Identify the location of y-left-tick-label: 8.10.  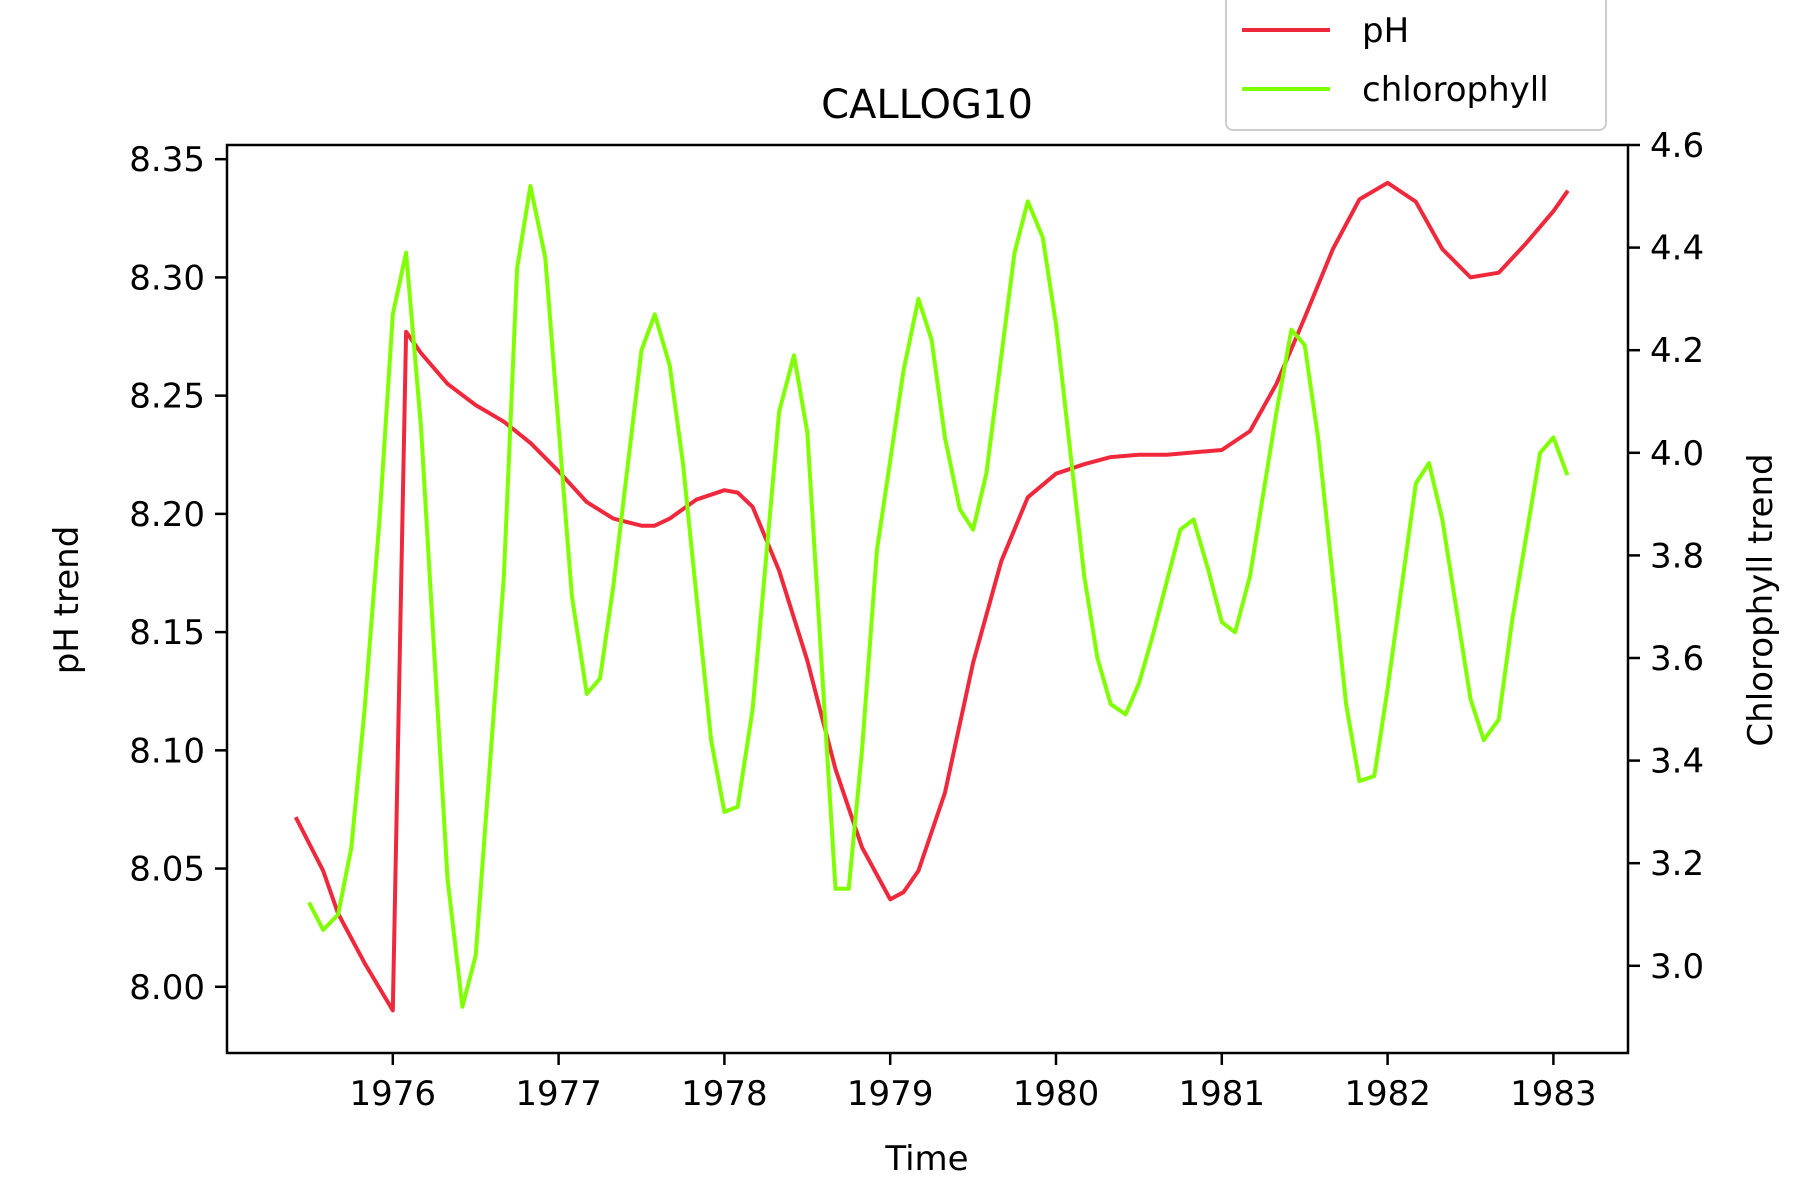
(167, 751).